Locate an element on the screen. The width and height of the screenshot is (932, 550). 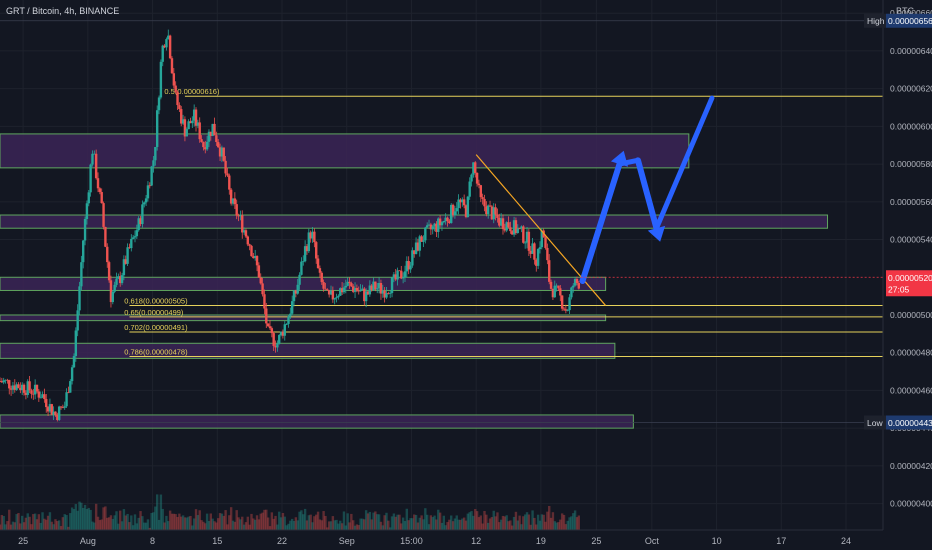
low-marker-label: Low is located at coordinates (875, 423).